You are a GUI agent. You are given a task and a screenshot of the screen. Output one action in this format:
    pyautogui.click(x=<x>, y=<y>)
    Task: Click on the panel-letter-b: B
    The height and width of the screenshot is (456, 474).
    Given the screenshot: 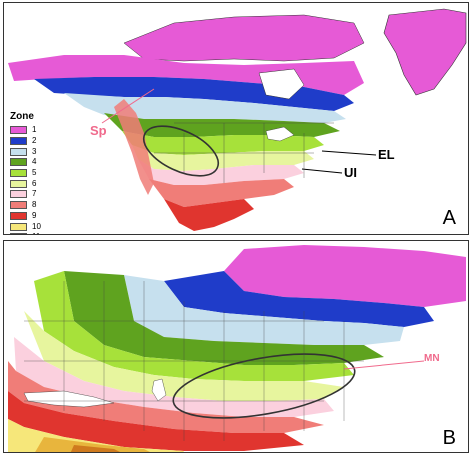 What is the action you would take?
    pyautogui.click(x=449, y=438)
    